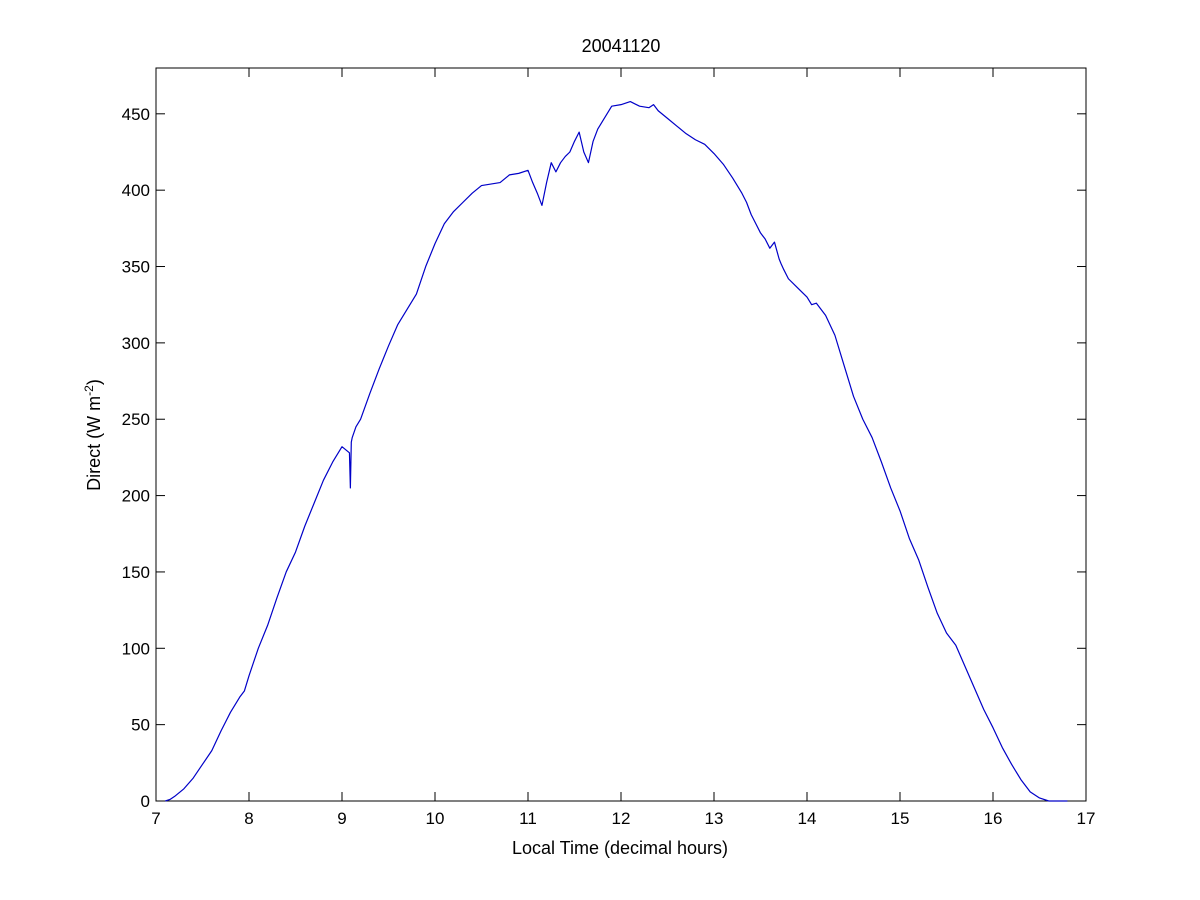 The width and height of the screenshot is (1200, 900). I want to click on y-tick-label: 350, so click(136, 267).